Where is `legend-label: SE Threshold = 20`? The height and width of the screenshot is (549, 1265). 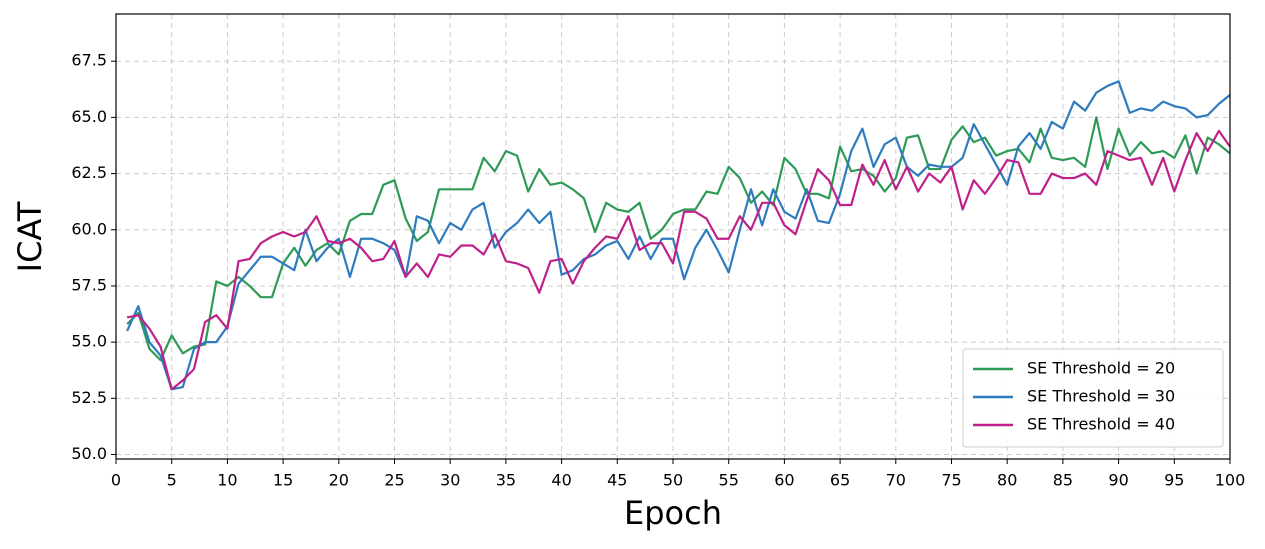
legend-label: SE Threshold = 20 is located at coordinates (1101, 368).